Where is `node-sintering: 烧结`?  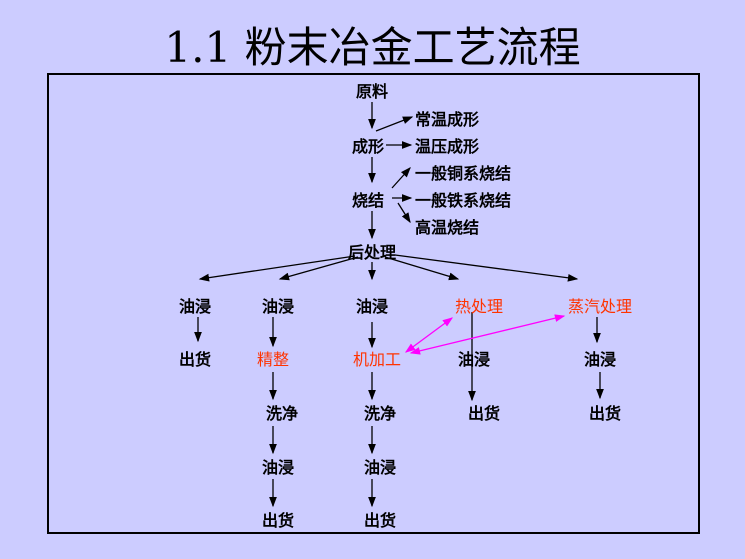
node-sintering: 烧结 is located at coordinates (368, 200).